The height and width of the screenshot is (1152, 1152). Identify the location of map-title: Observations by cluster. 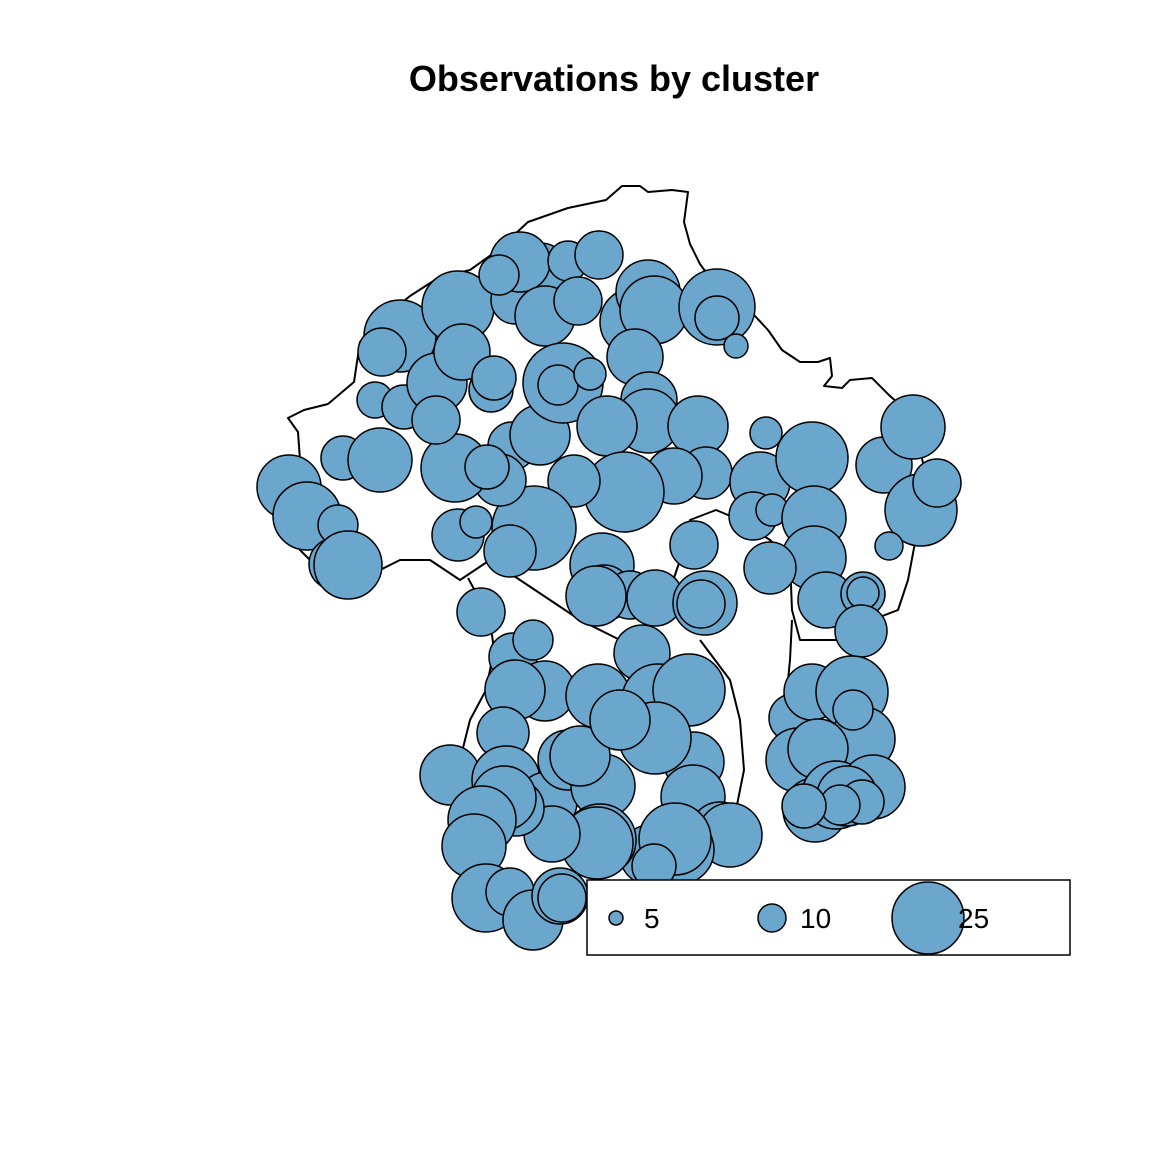
(614, 78).